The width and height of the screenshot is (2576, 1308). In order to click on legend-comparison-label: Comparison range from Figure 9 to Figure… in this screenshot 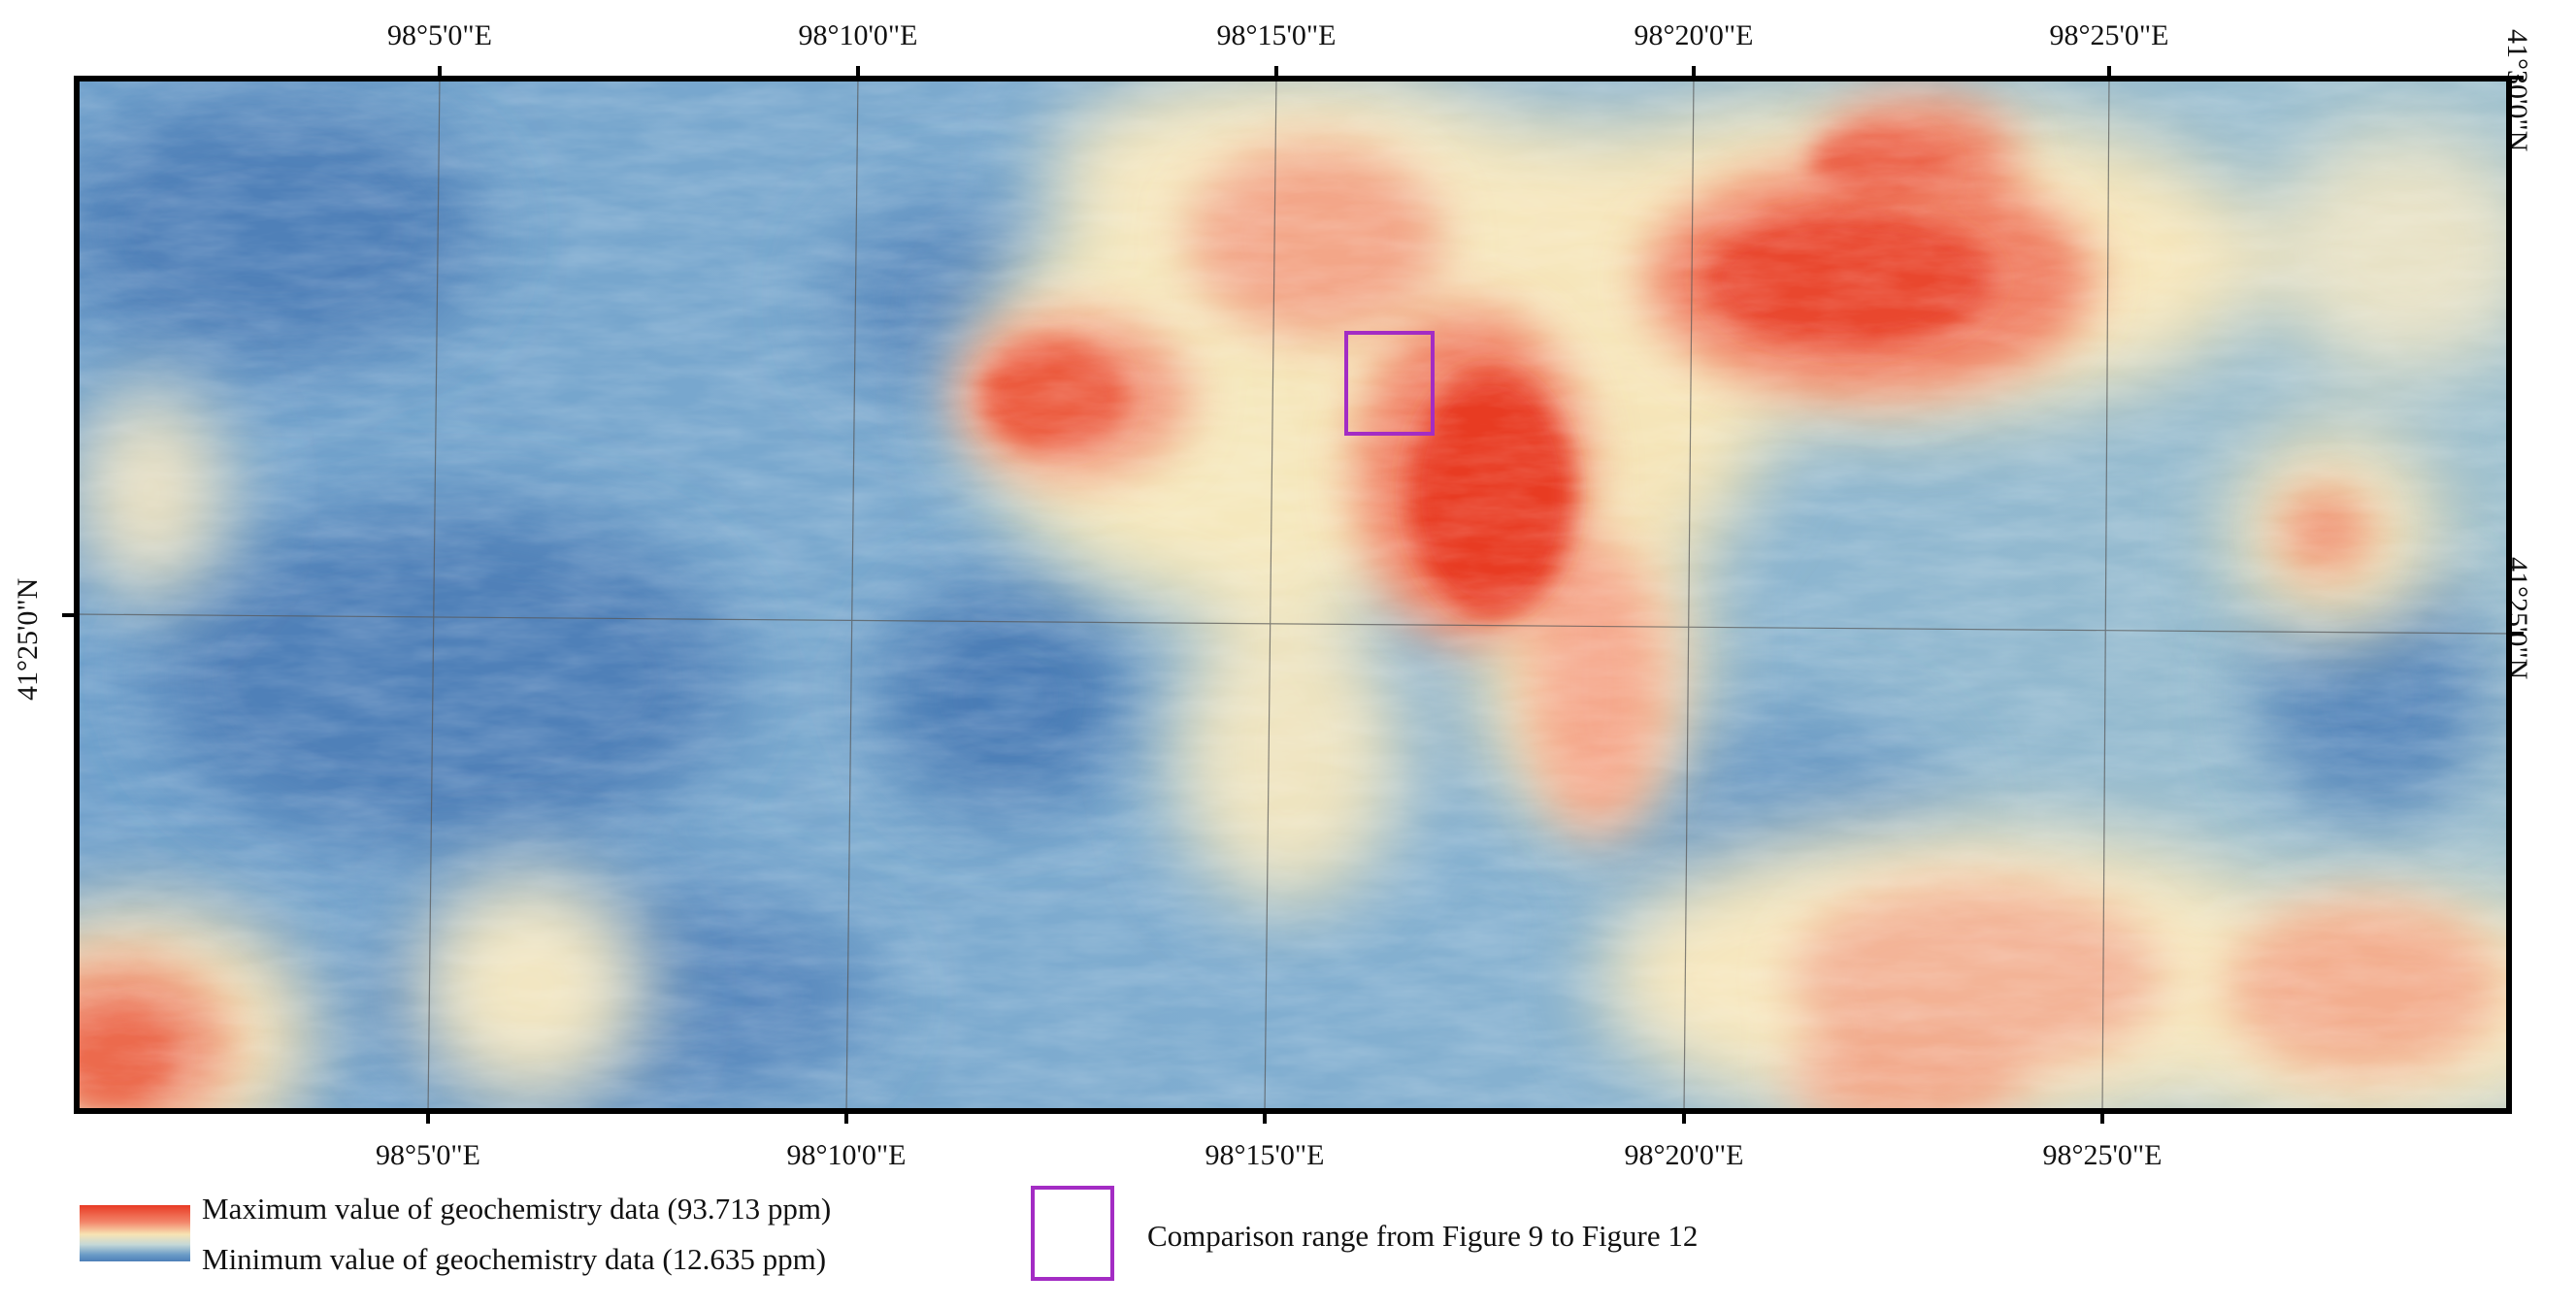, I will do `click(1423, 1236)`.